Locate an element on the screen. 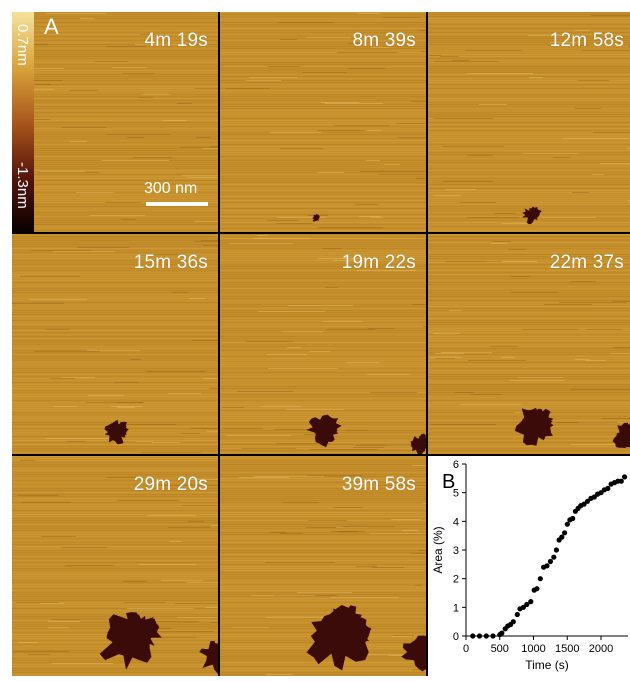 This screenshot has width=630, height=681. frame-time-label: 4m 19s is located at coordinates (176, 41).